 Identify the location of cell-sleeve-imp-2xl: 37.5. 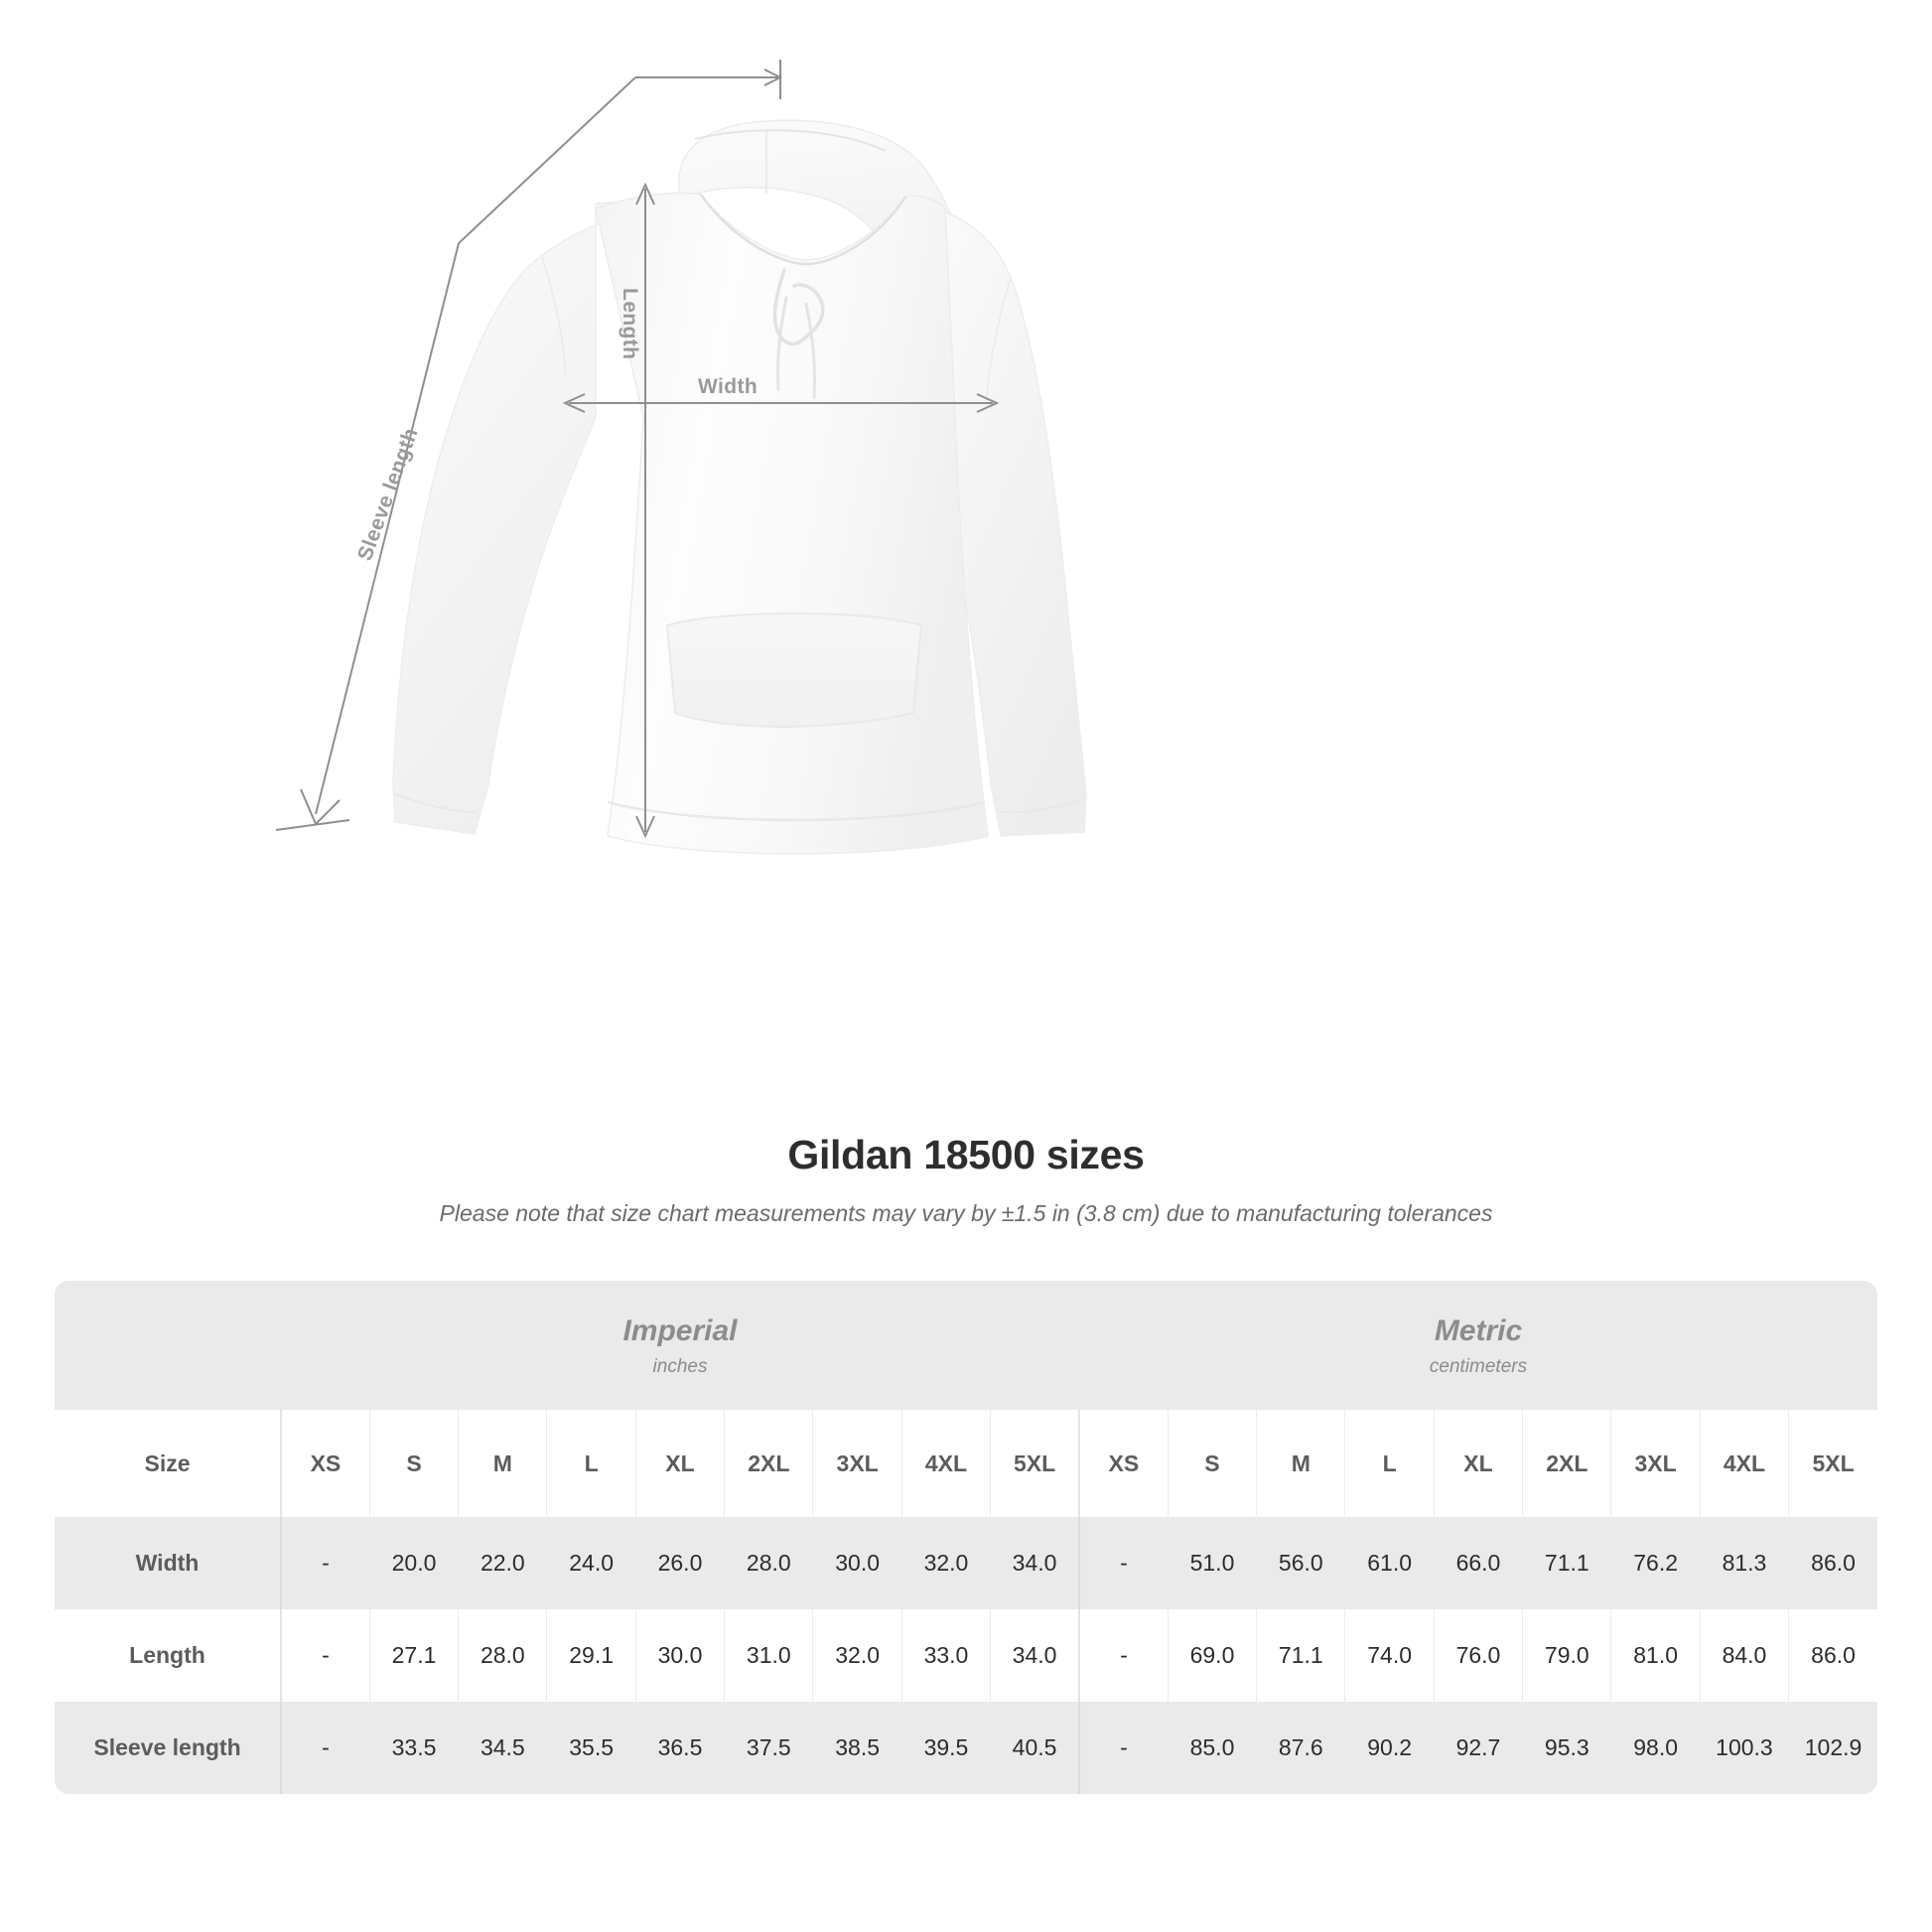
(768, 1748).